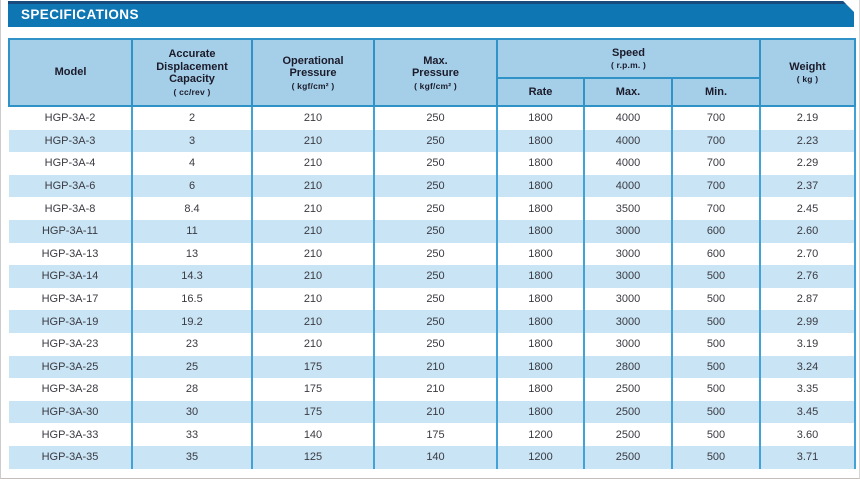 The width and height of the screenshot is (860, 479). What do you see at coordinates (192, 344) in the screenshot?
I see `cell-displacement: 23` at bounding box center [192, 344].